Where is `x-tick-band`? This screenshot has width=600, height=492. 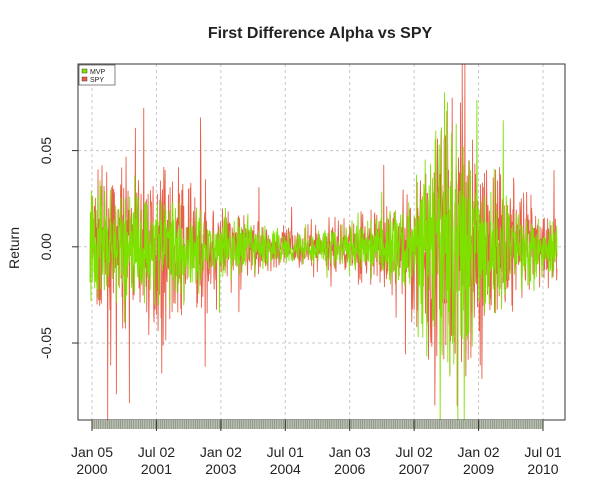
x-tick-band is located at coordinates (317, 424).